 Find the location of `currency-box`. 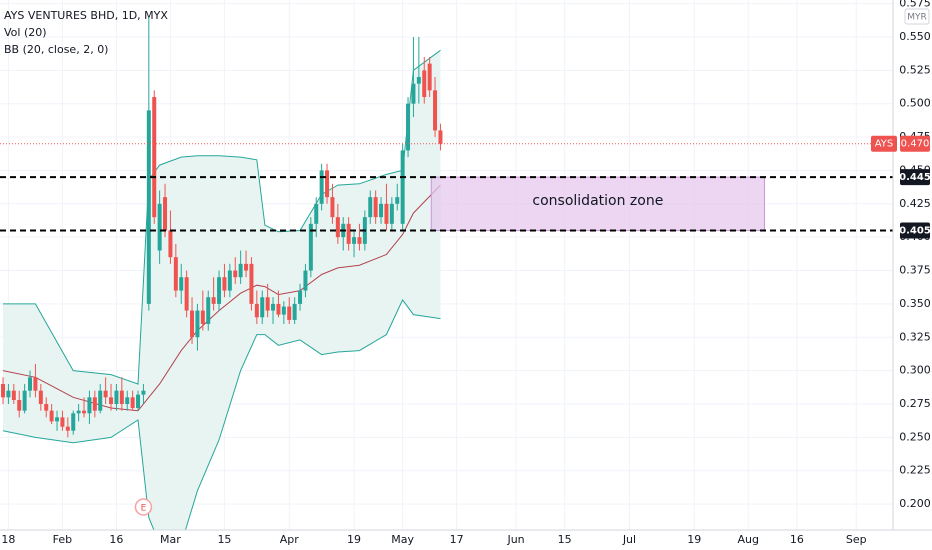

currency-box is located at coordinates (917, 16).